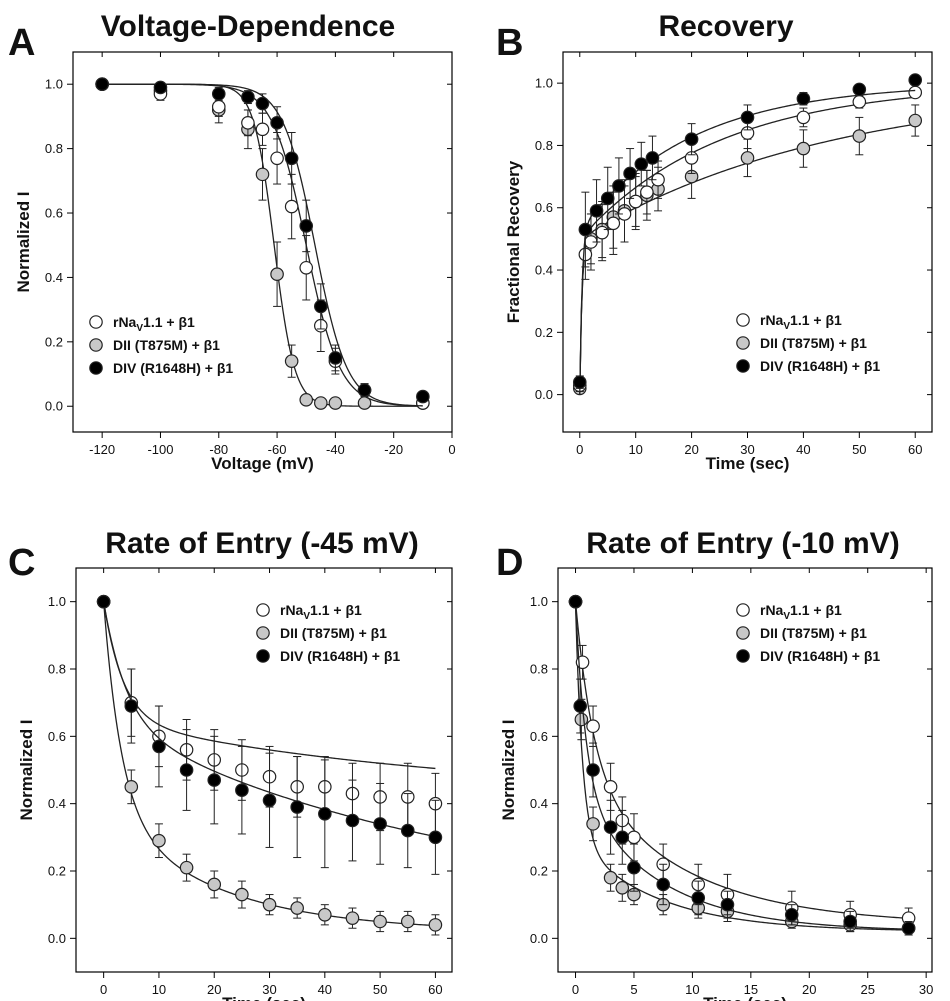 The width and height of the screenshot is (950, 1001). What do you see at coordinates (508, 769) in the screenshot?
I see `y-axis-title: Normalized I` at bounding box center [508, 769].